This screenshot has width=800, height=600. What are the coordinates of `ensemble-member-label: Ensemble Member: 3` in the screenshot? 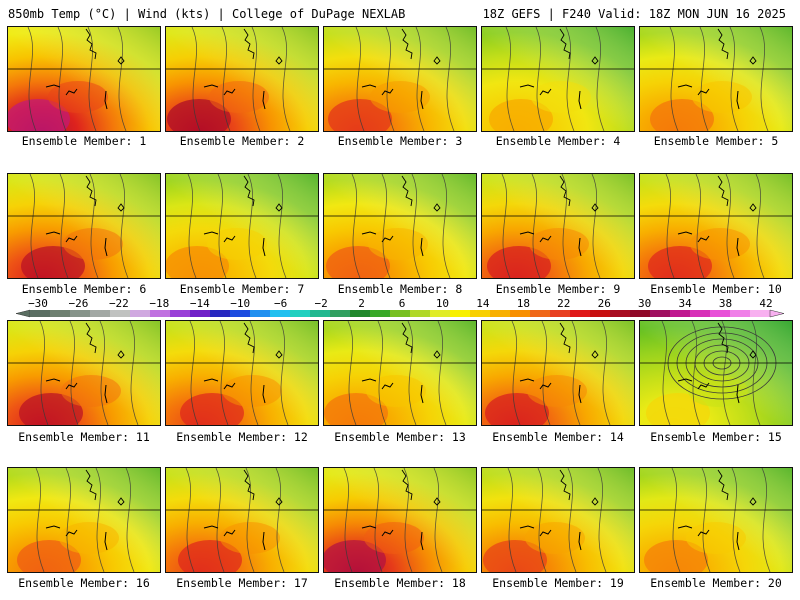 It's located at (400, 141).